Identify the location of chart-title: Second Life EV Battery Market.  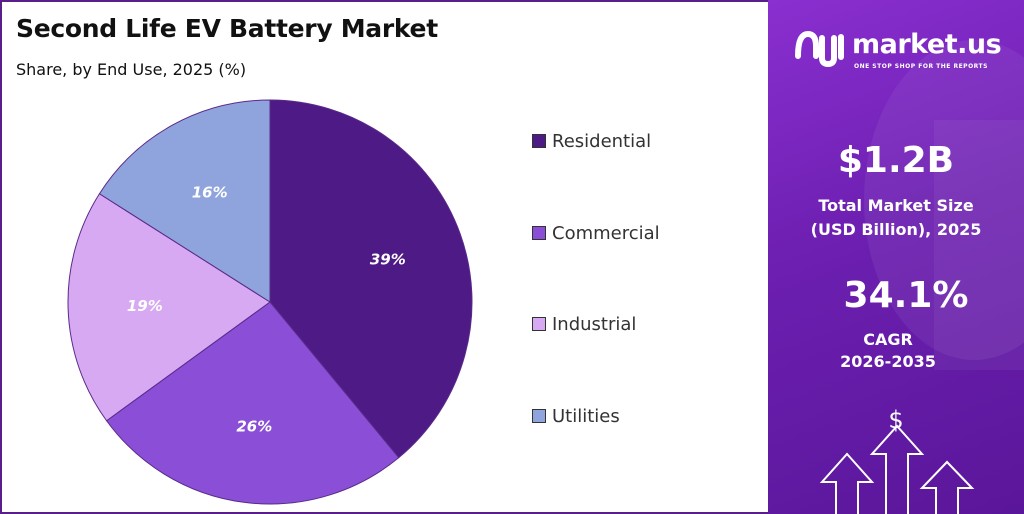
(227, 28).